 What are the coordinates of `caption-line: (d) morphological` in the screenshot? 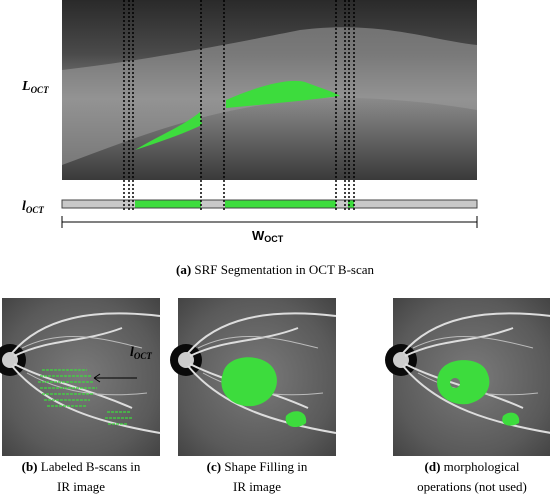 It's located at (472, 466).